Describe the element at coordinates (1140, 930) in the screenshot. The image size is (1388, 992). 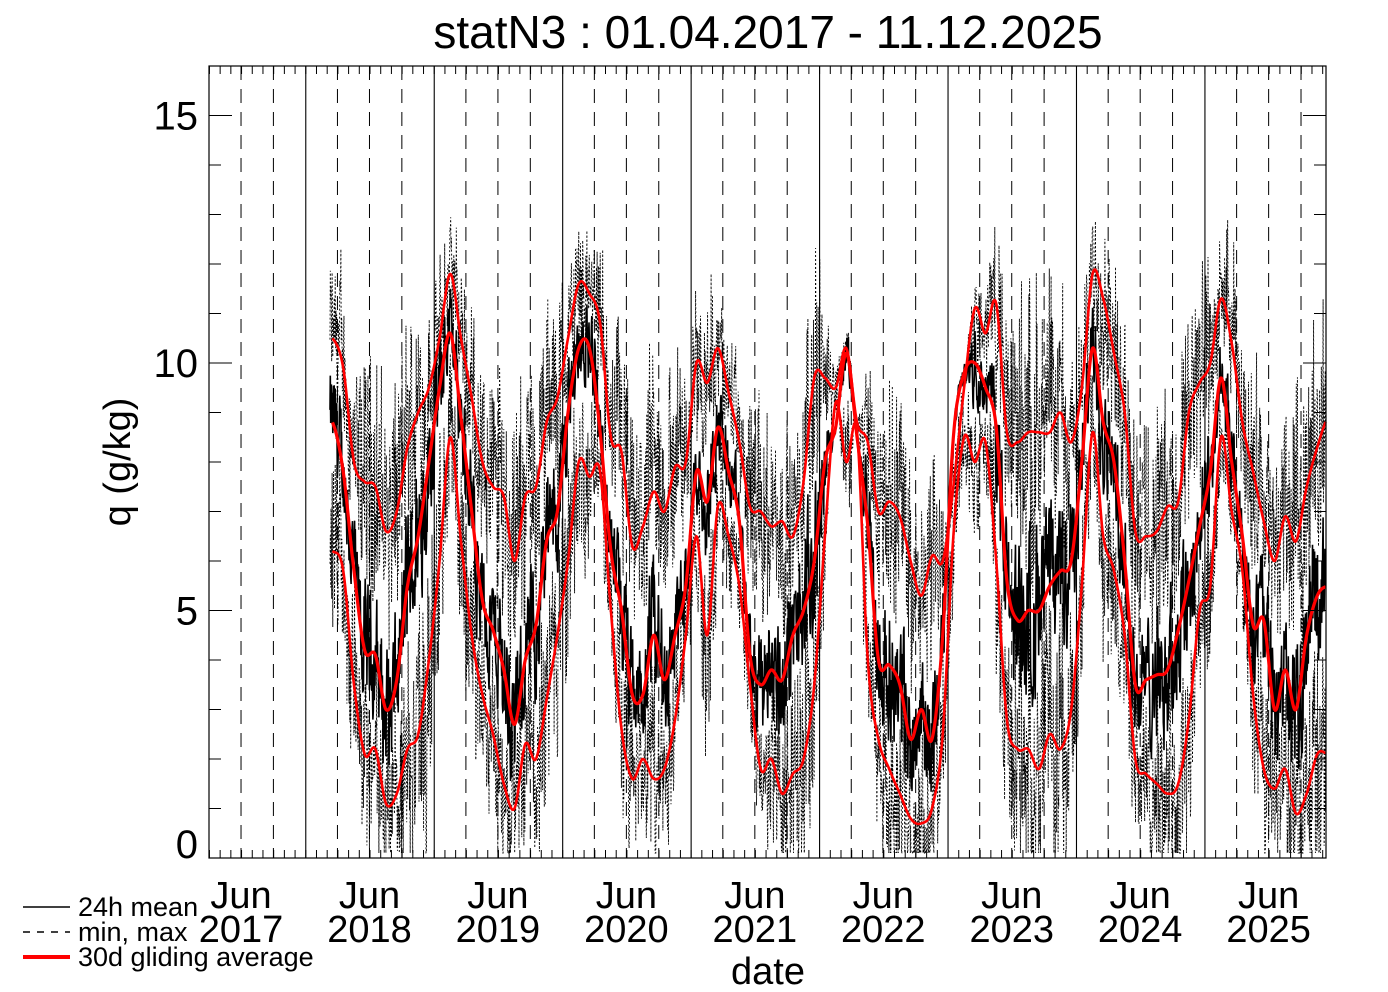
I see `x-tick-label-year: 2024` at that location.